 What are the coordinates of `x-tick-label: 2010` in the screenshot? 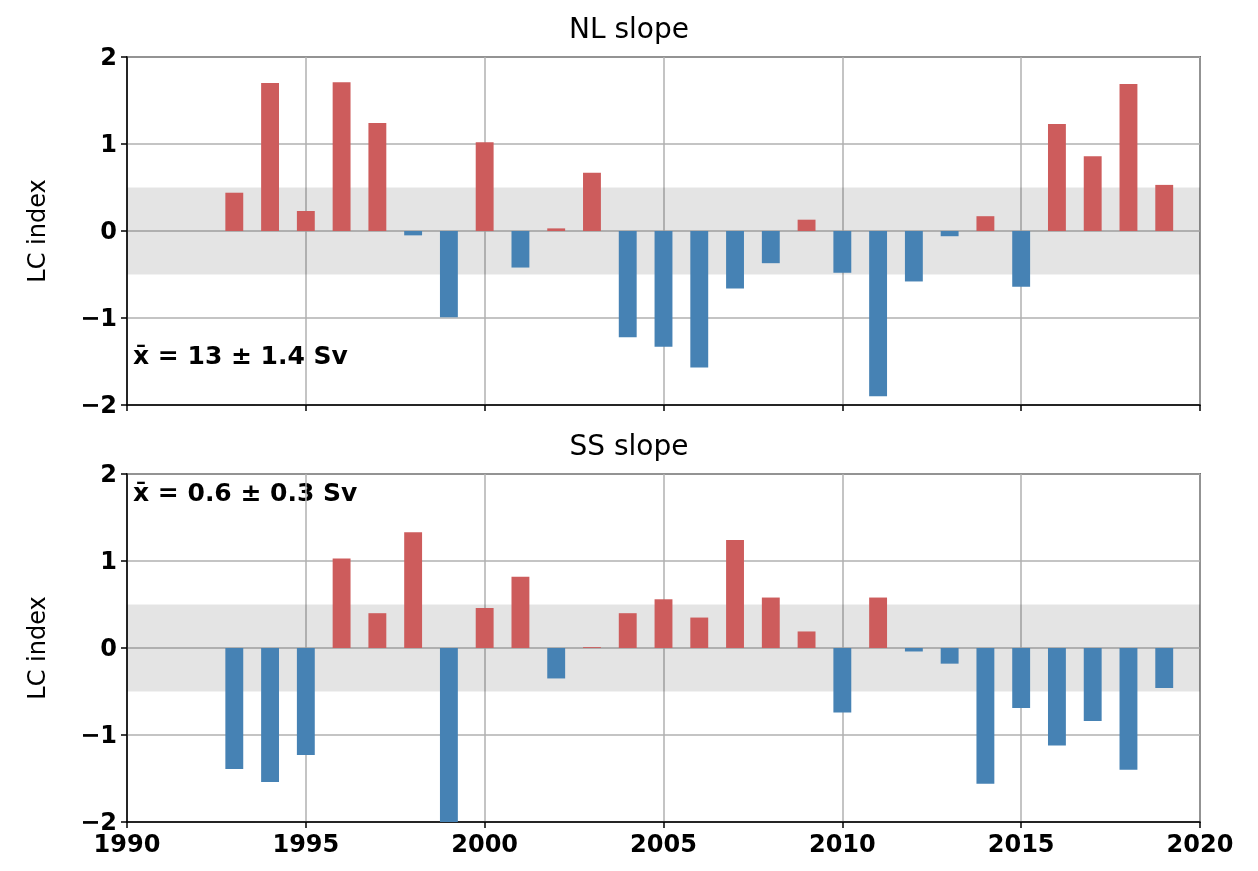 It's located at (842, 844).